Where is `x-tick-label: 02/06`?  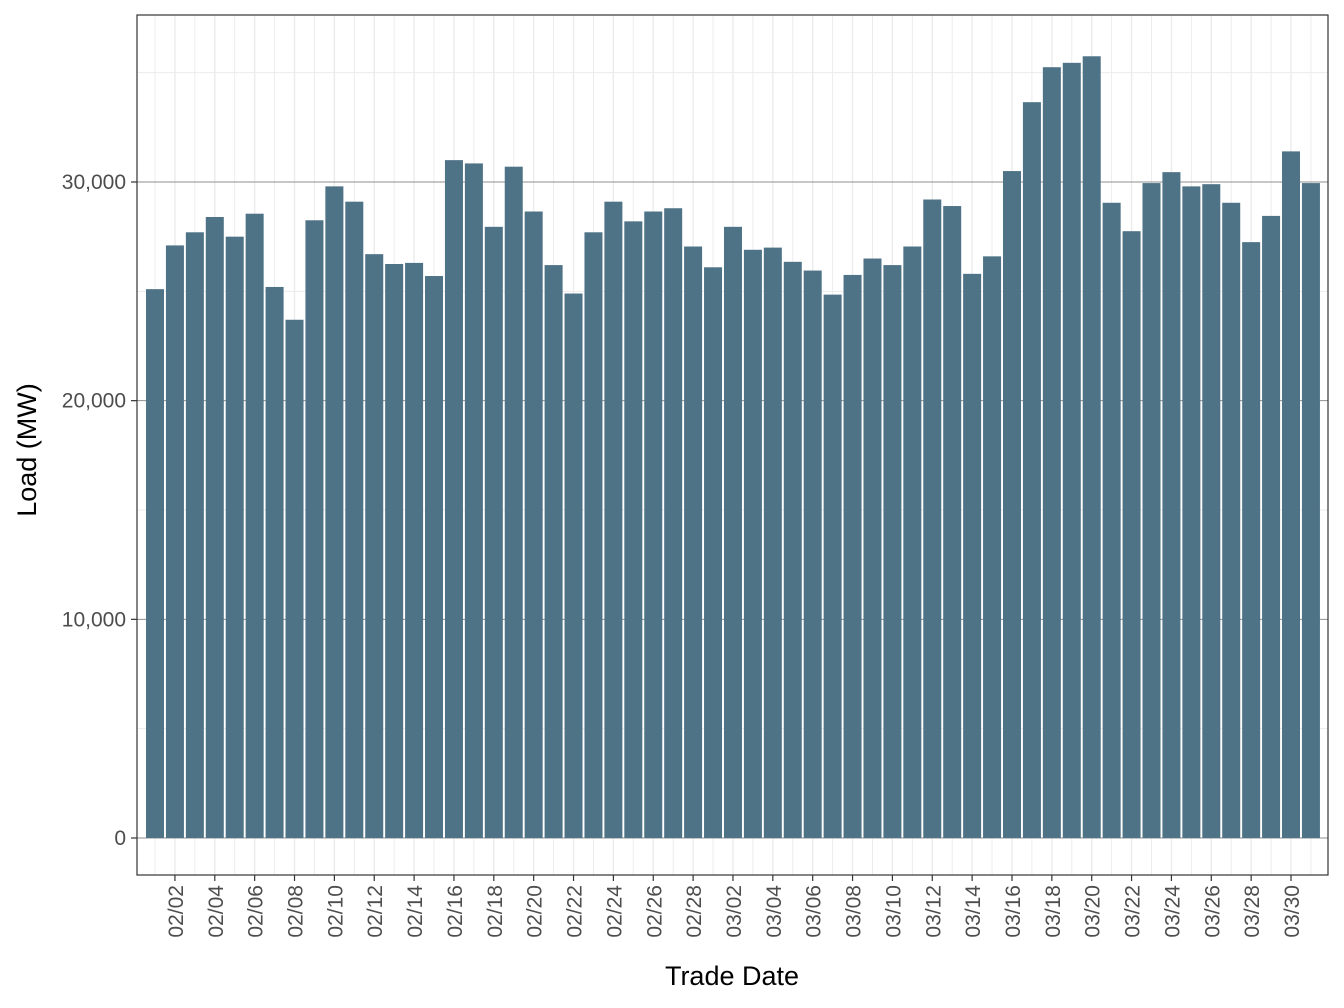
x-tick-label: 02/06 is located at coordinates (256, 911).